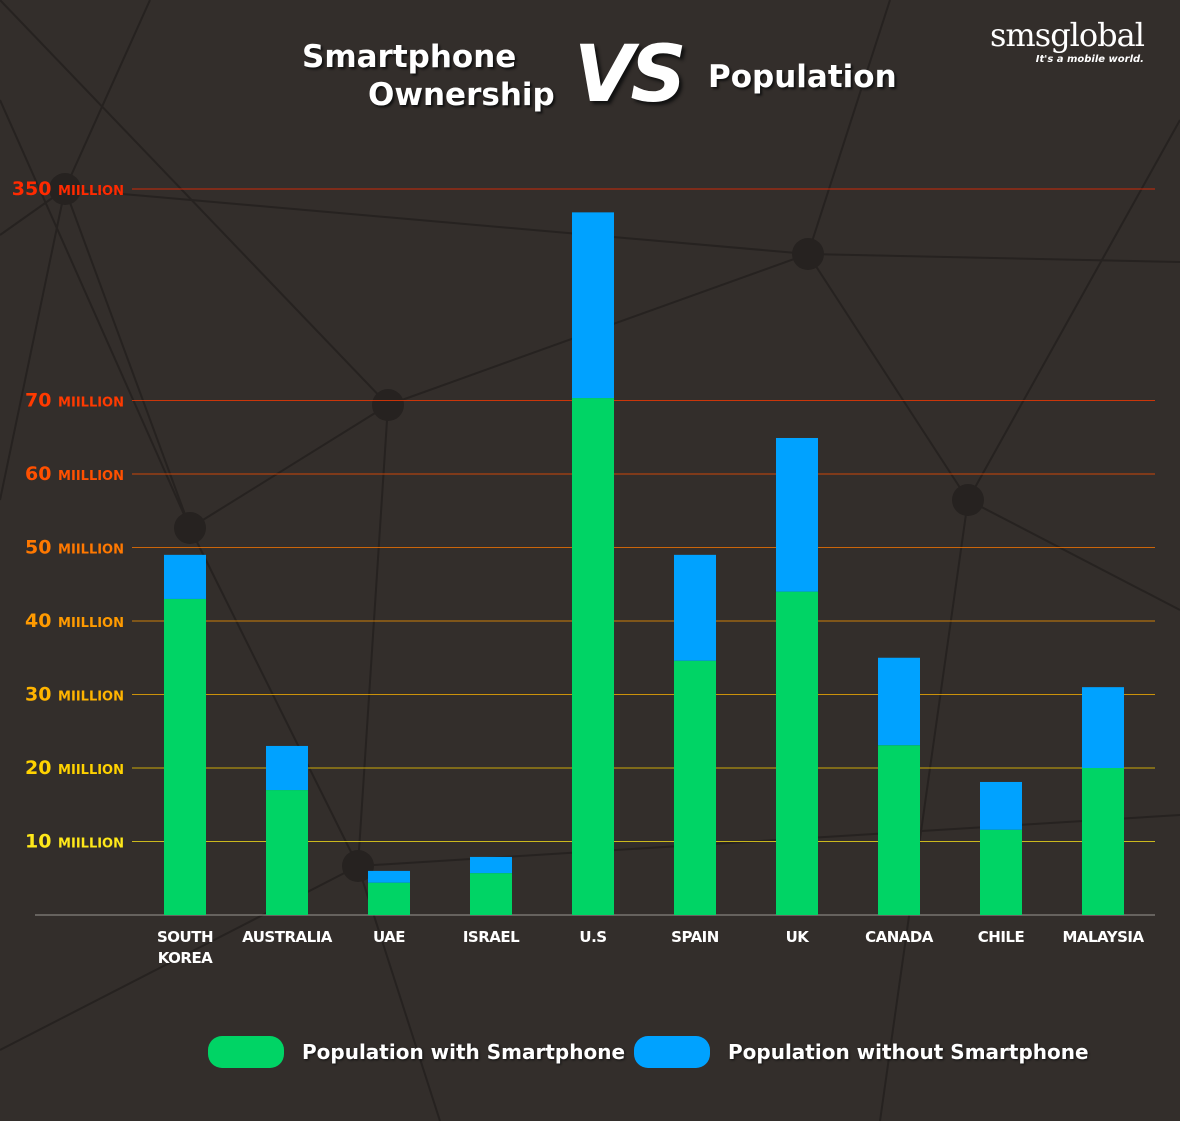  I want to click on x-tick-label: SOUTH KOREA, so click(185, 947).